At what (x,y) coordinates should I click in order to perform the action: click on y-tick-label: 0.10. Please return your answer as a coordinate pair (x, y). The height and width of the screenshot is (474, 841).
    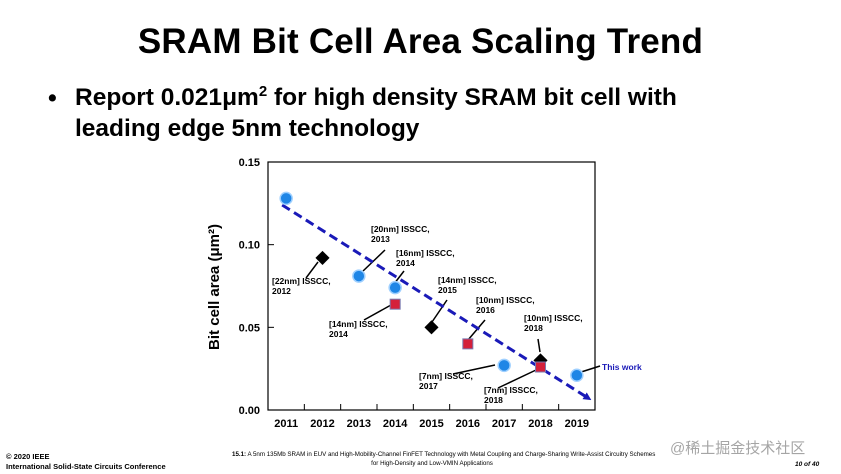
    Looking at the image, I should click on (249, 246).